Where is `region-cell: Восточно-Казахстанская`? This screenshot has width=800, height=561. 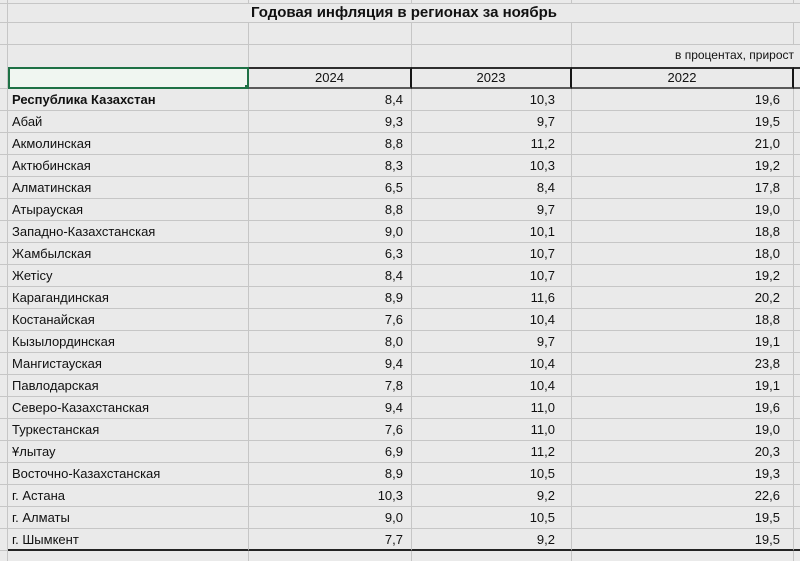
region-cell: Восточно-Казахстанская is located at coordinates (128, 474).